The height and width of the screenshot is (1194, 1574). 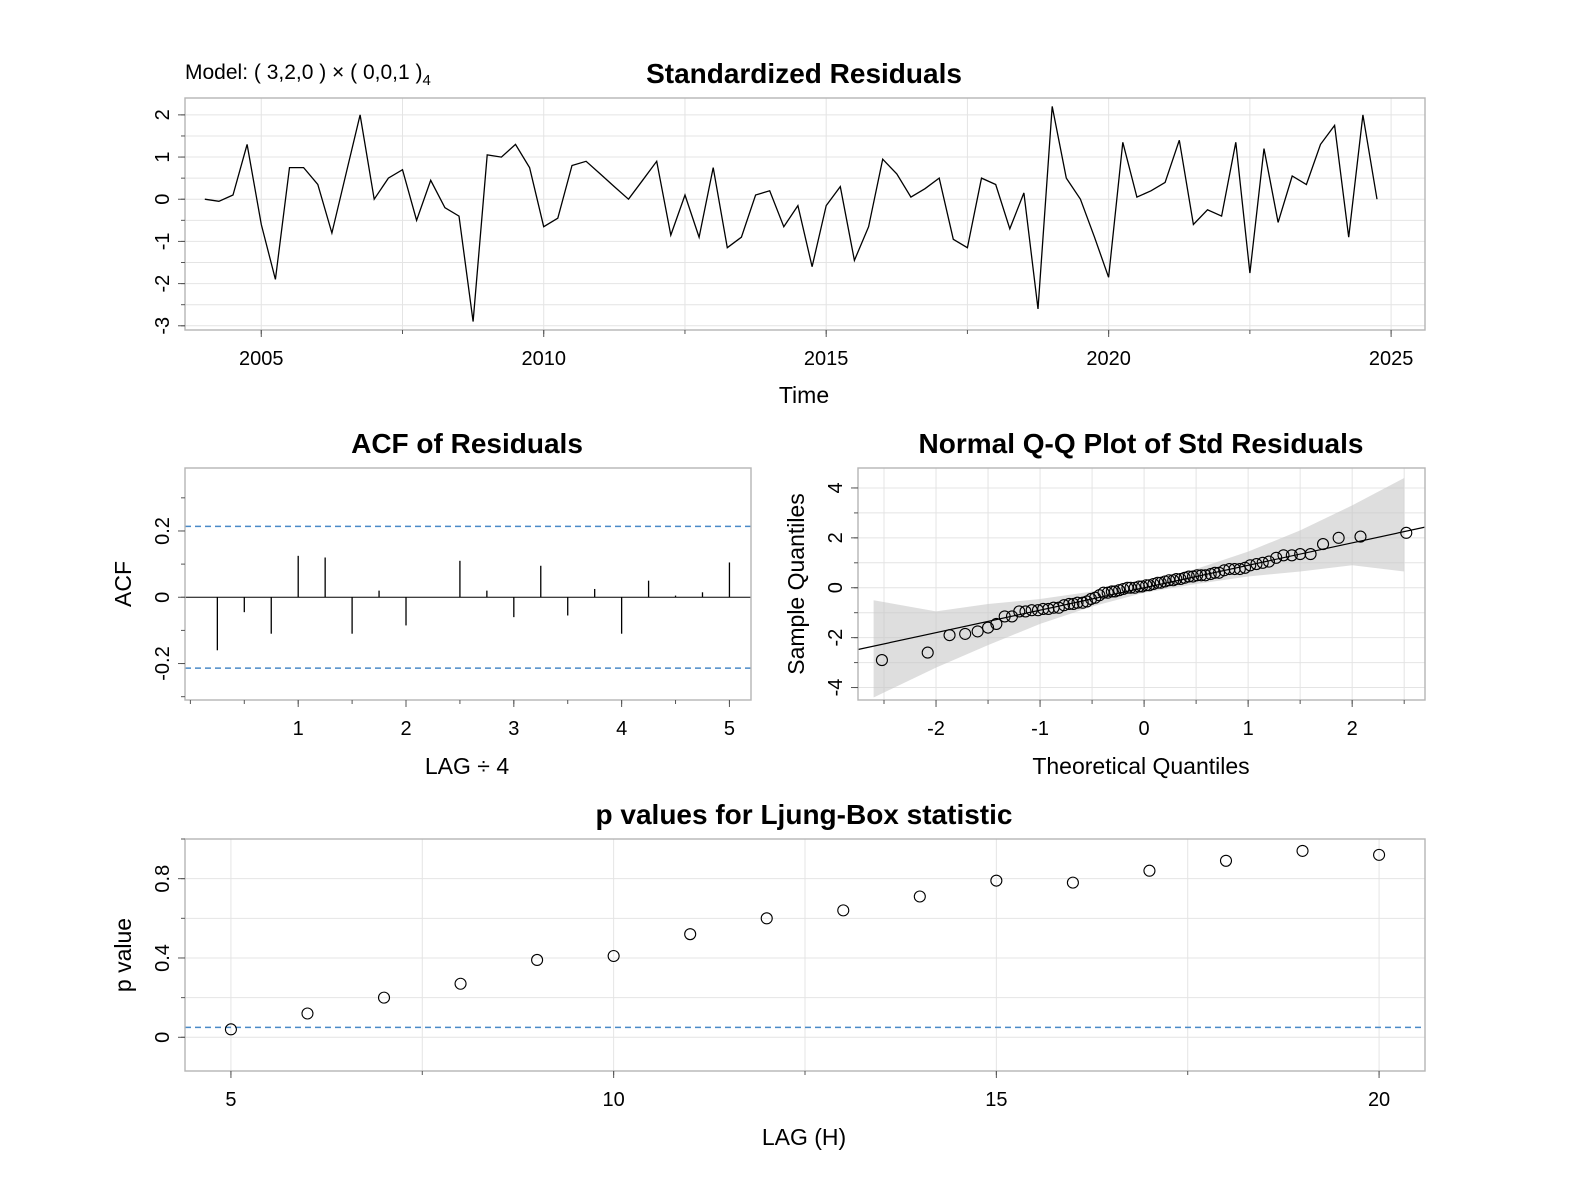 What do you see at coordinates (543, 359) in the screenshot?
I see `residuals-xtick-label: 2010` at bounding box center [543, 359].